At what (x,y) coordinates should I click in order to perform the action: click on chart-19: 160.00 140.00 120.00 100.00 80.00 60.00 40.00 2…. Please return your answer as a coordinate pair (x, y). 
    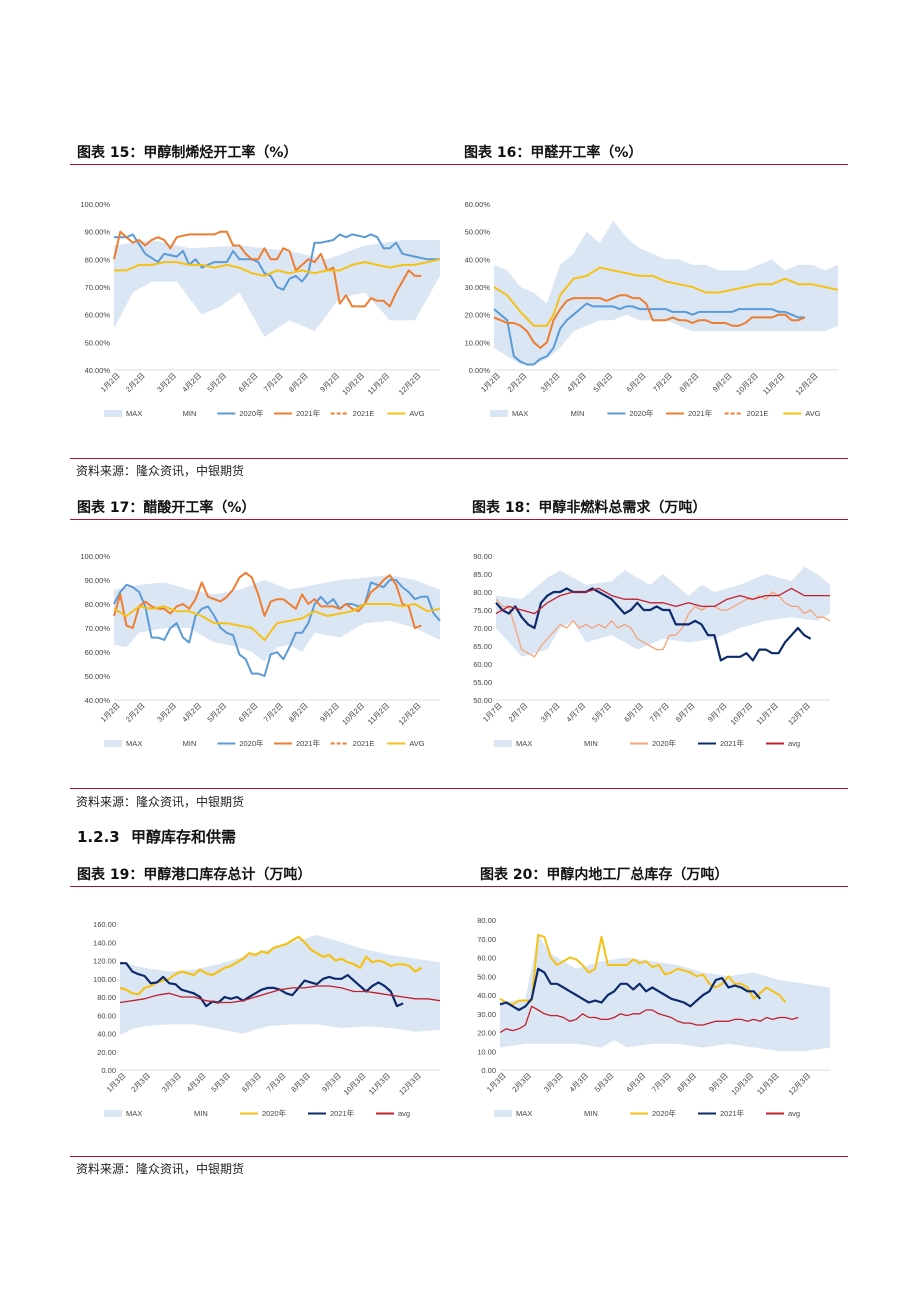
    Looking at the image, I should click on (267, 1019).